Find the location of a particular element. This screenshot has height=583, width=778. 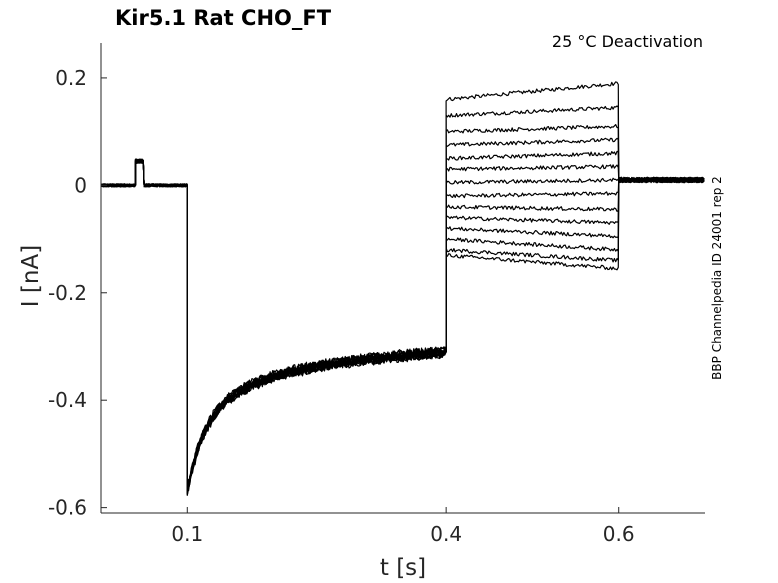

y-tick-label: 0 is located at coordinates (80, 185).